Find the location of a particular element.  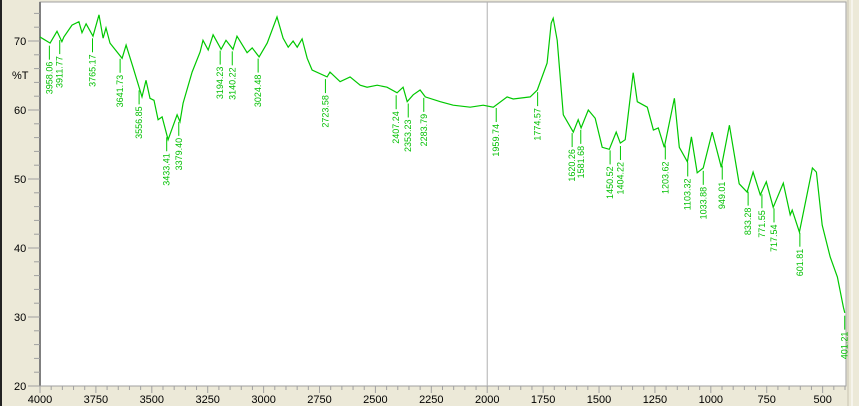

x-tick-label: 750 is located at coordinates (767, 400).